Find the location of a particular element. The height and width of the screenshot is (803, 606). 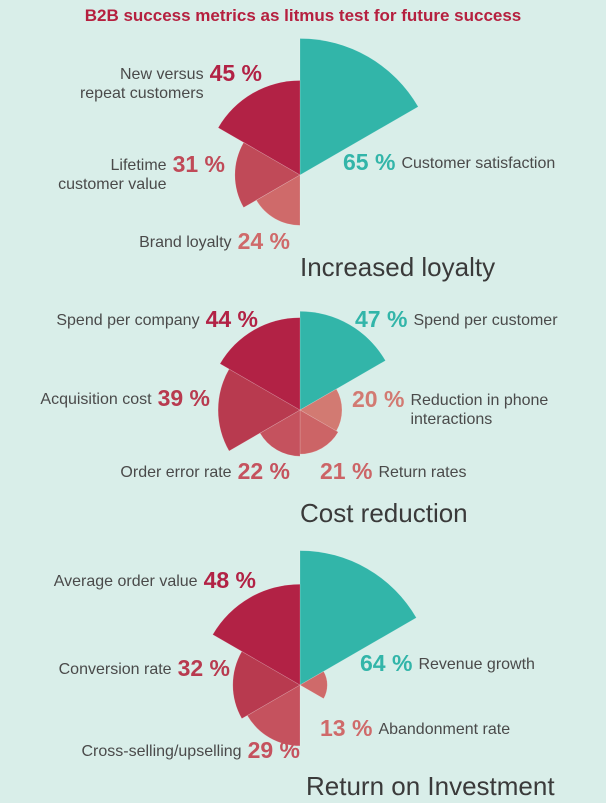

pair-conversion-rate: Conversion rate 32 % is located at coordinates (144, 668).